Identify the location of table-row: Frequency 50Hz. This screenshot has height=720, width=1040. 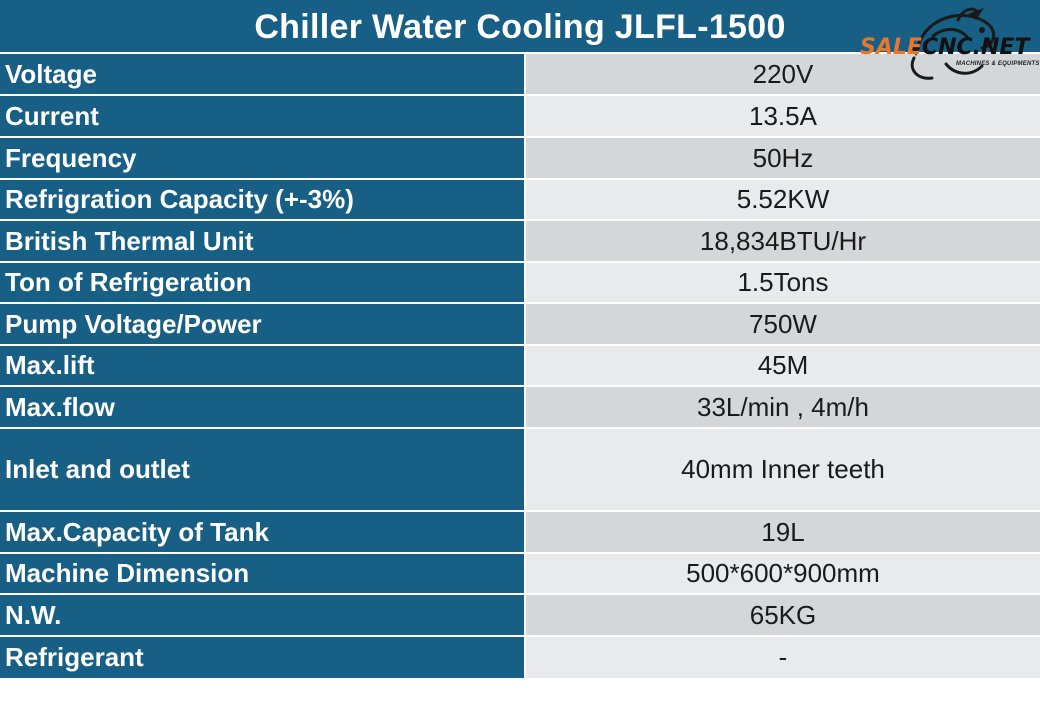
(520, 159).